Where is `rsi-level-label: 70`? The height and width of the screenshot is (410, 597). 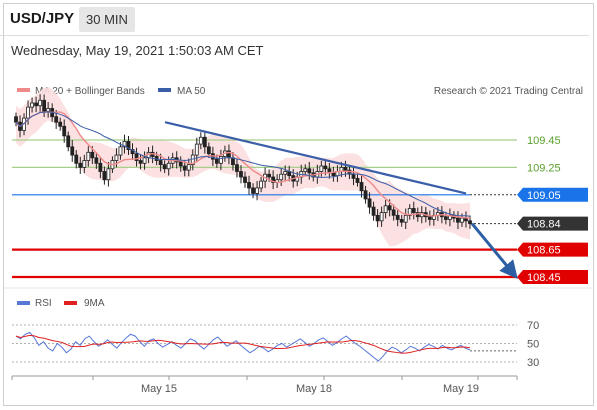
rsi-level-label: 70 is located at coordinates (533, 326).